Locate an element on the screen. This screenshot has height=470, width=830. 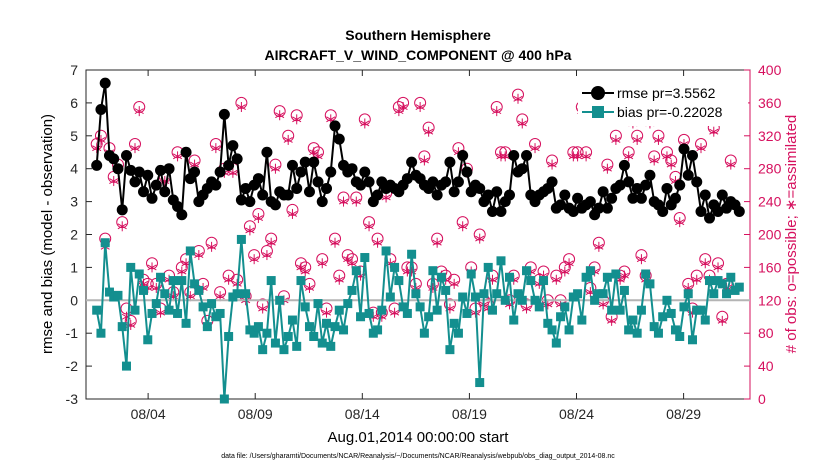
y-left-tick-label: 1 is located at coordinates (74, 267).